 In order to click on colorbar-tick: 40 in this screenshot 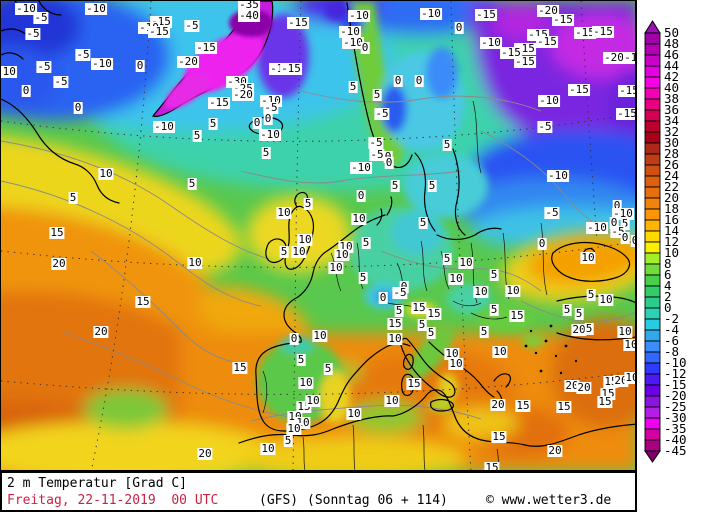, I will do `click(671, 87)`.